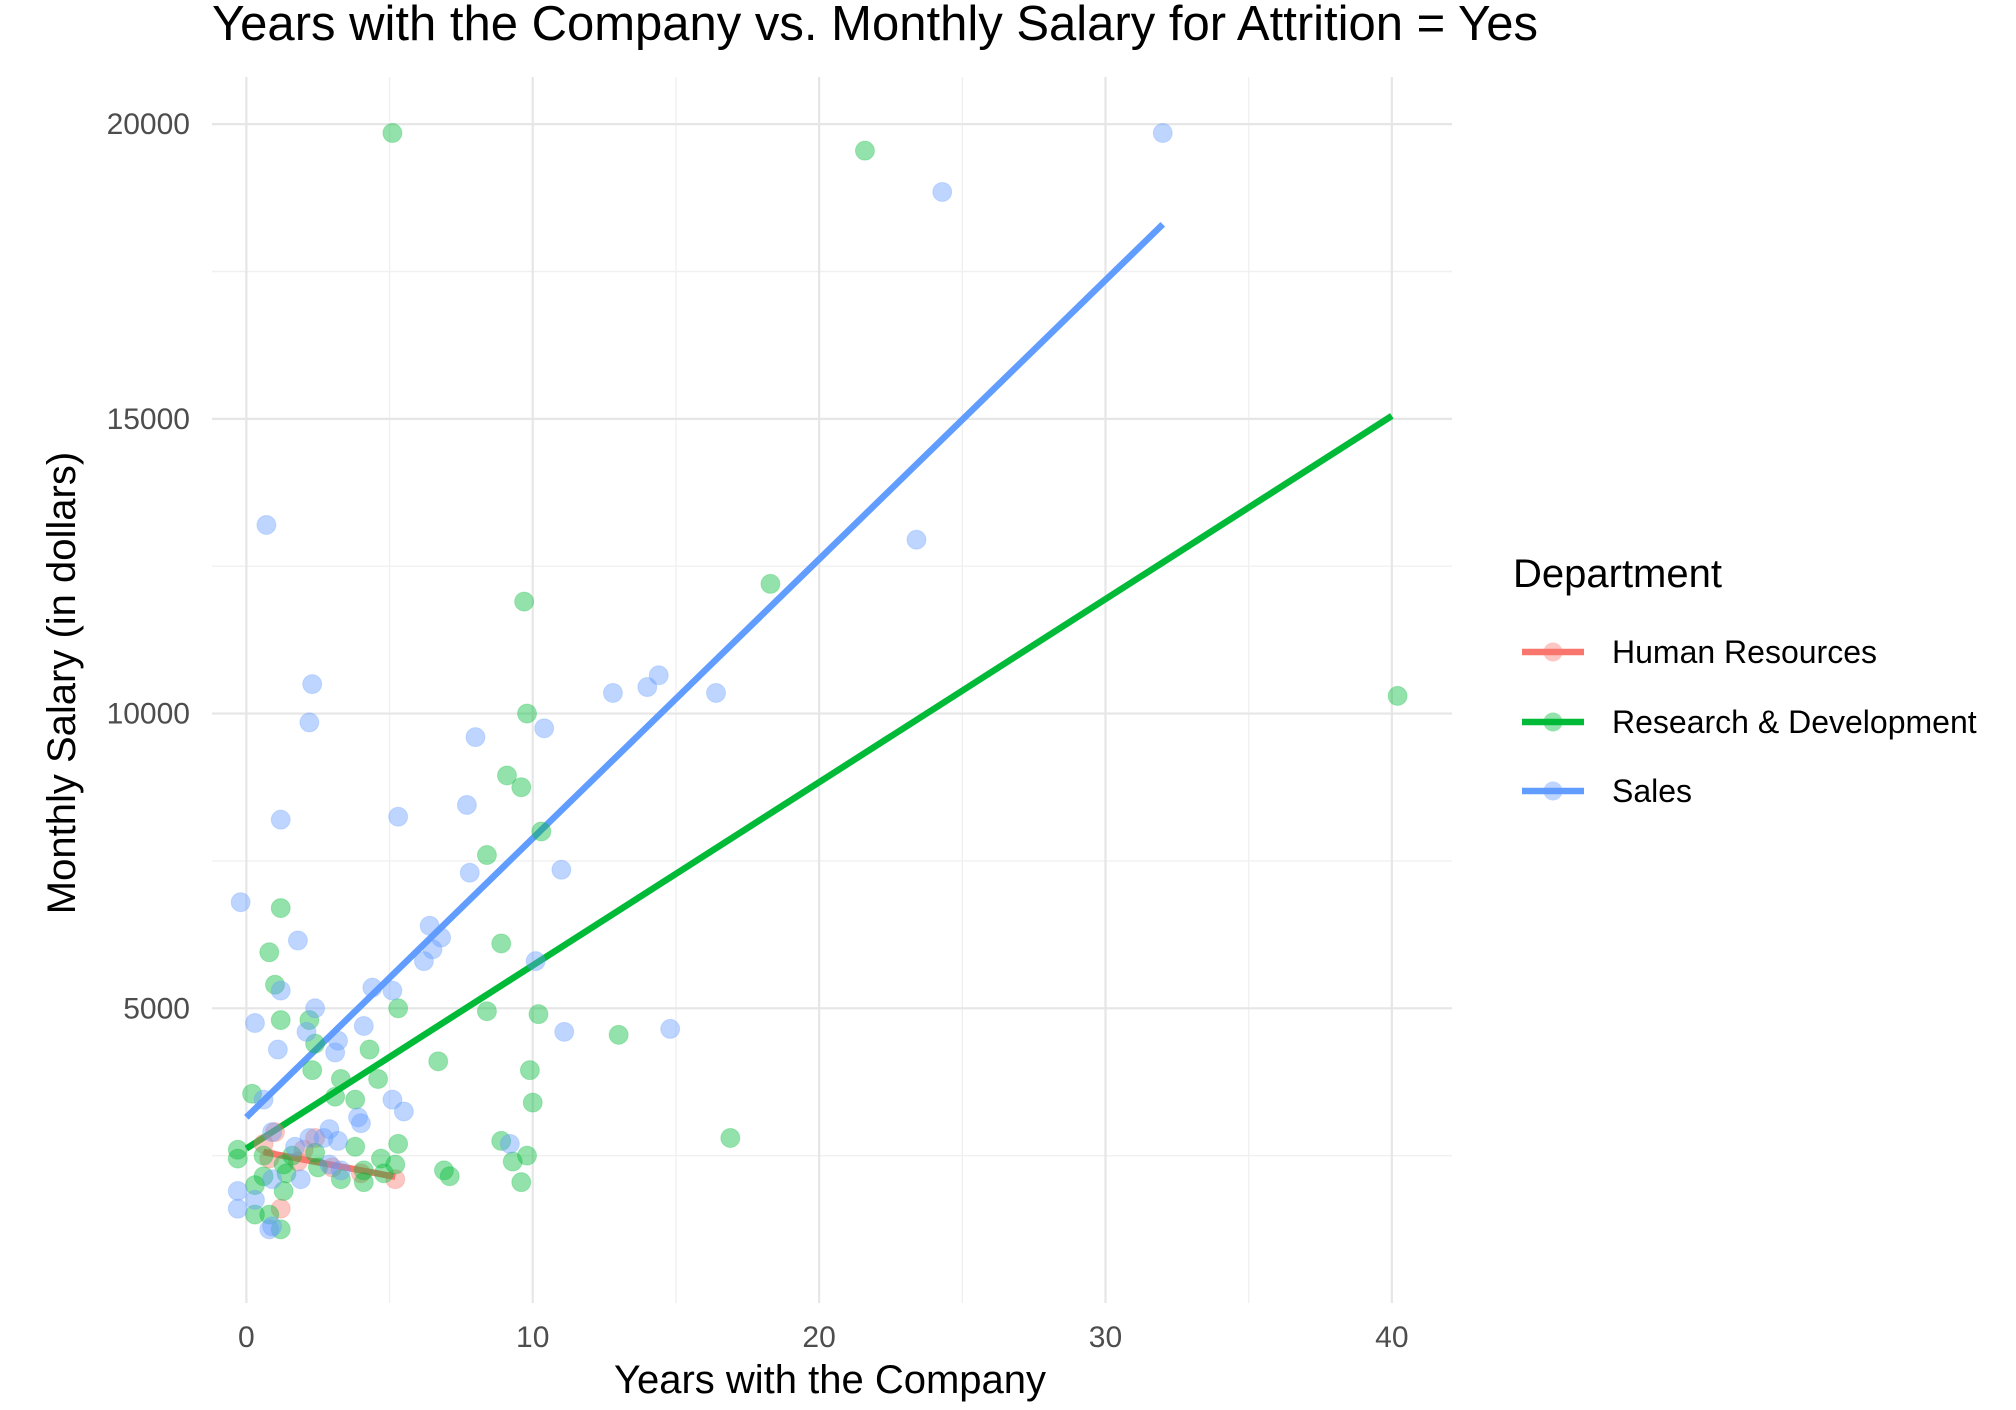  What do you see at coordinates (1391, 1337) in the screenshot?
I see `x-tick-label: 40` at bounding box center [1391, 1337].